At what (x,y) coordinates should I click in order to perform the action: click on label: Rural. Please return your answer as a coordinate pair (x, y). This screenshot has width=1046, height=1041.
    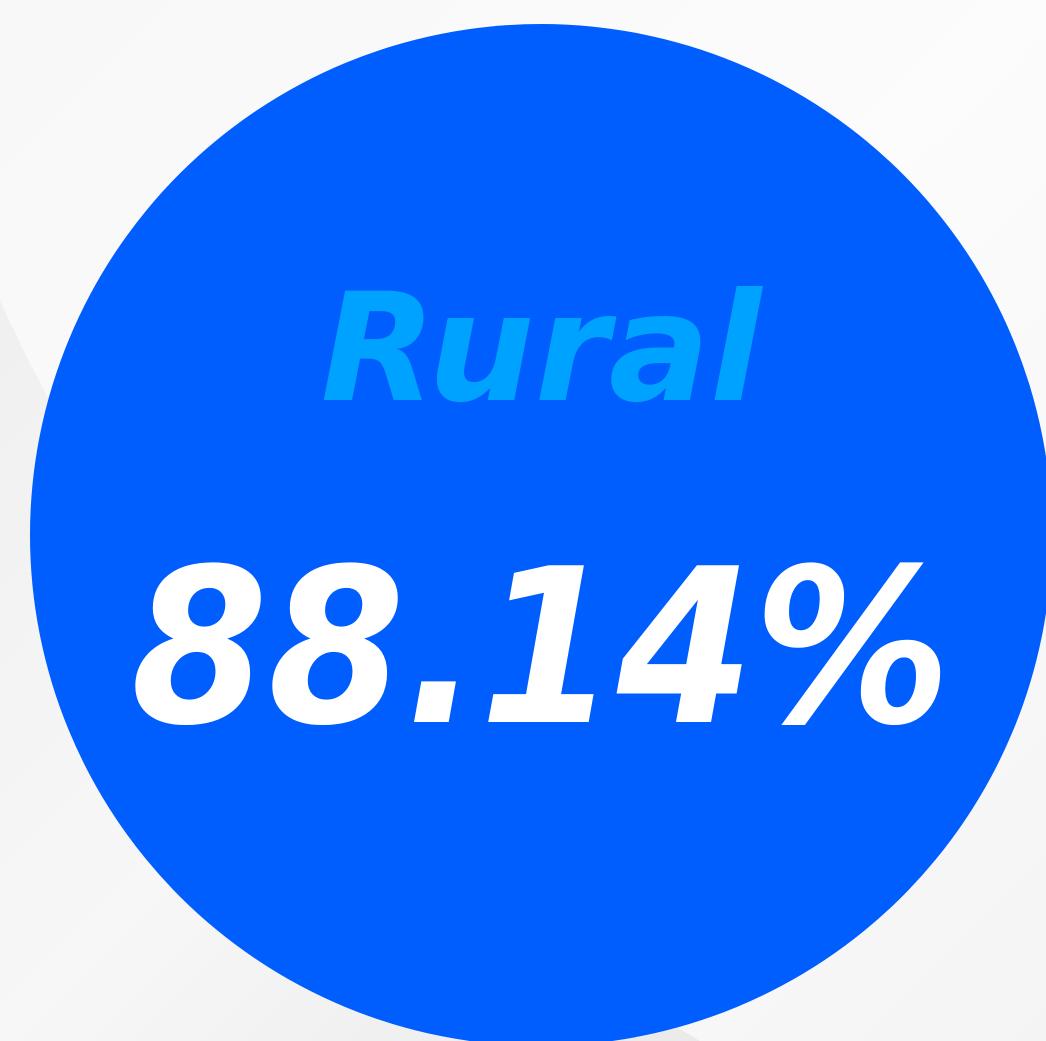
    Looking at the image, I should click on (542, 349).